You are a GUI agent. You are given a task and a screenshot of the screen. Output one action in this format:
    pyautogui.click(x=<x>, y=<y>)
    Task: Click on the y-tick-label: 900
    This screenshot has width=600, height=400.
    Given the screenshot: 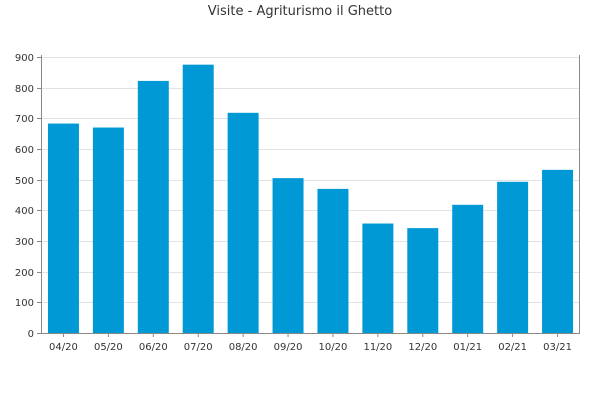 What is the action you would take?
    pyautogui.click(x=24, y=58)
    